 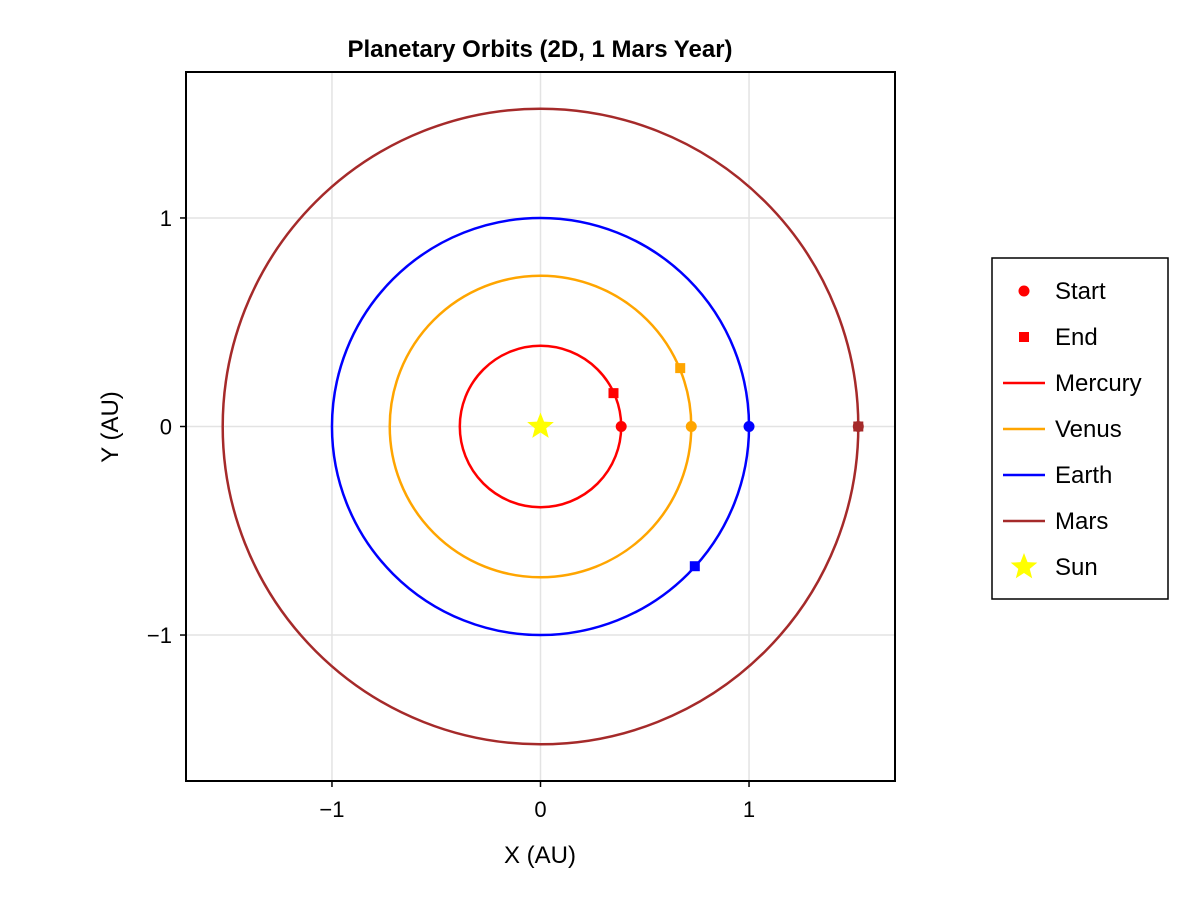 What do you see at coordinates (1098, 383) in the screenshot?
I see `legend-label-mercury: Mercury` at bounding box center [1098, 383].